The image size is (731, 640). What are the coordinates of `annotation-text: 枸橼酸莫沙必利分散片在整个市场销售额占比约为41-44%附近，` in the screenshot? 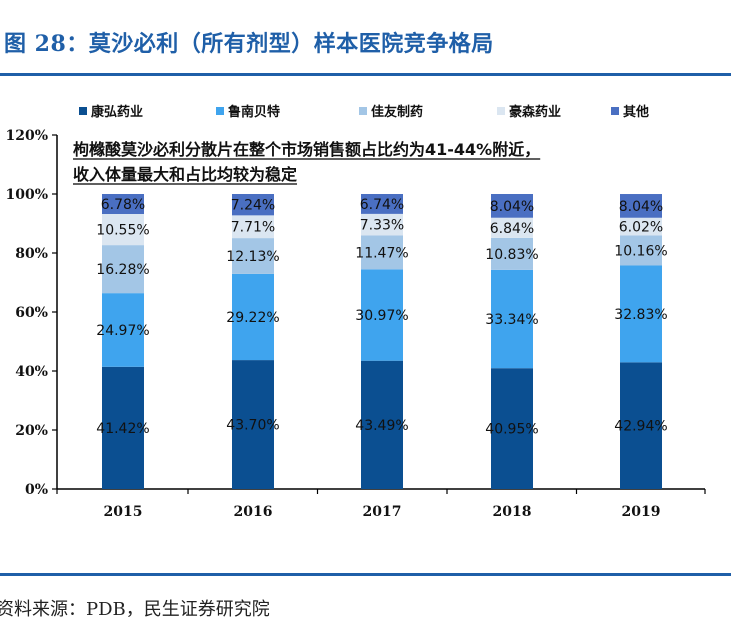 It's located at (306, 149).